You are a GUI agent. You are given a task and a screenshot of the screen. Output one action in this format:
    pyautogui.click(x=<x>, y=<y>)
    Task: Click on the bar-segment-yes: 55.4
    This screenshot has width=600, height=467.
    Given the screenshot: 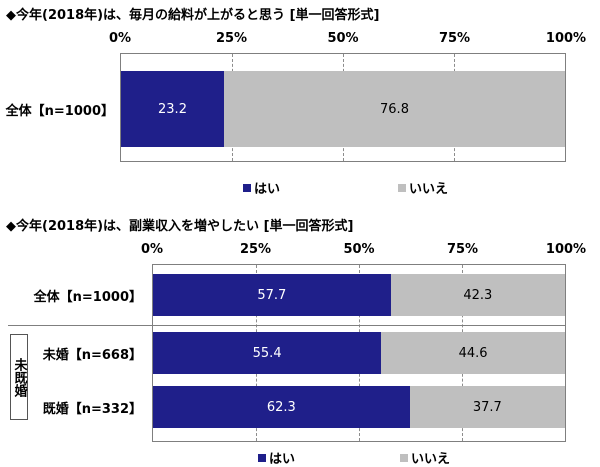 What is the action you would take?
    pyautogui.click(x=267, y=353)
    